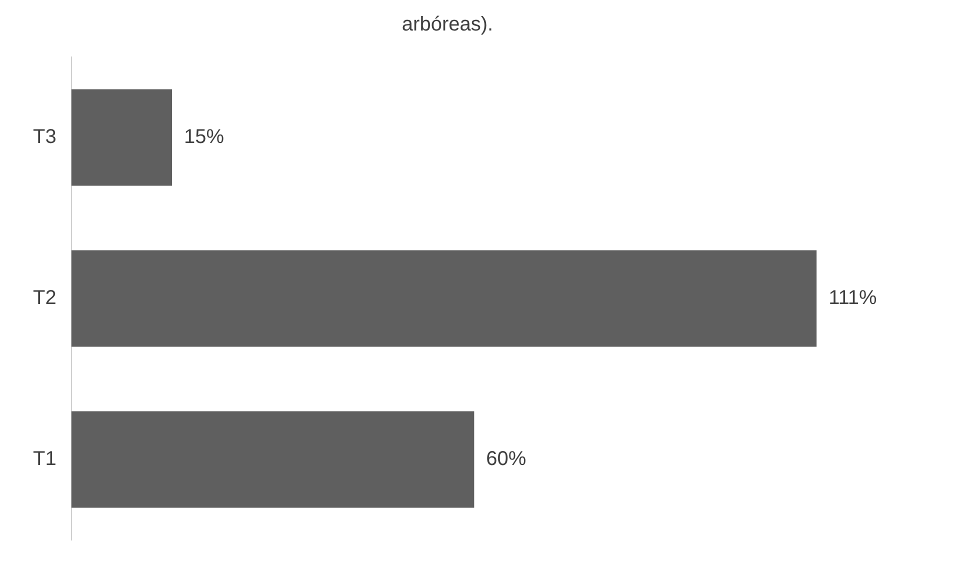 This screenshot has height=580, width=955. What do you see at coordinates (448, 25) in the screenshot?
I see `chart-title: arbóreas).` at bounding box center [448, 25].